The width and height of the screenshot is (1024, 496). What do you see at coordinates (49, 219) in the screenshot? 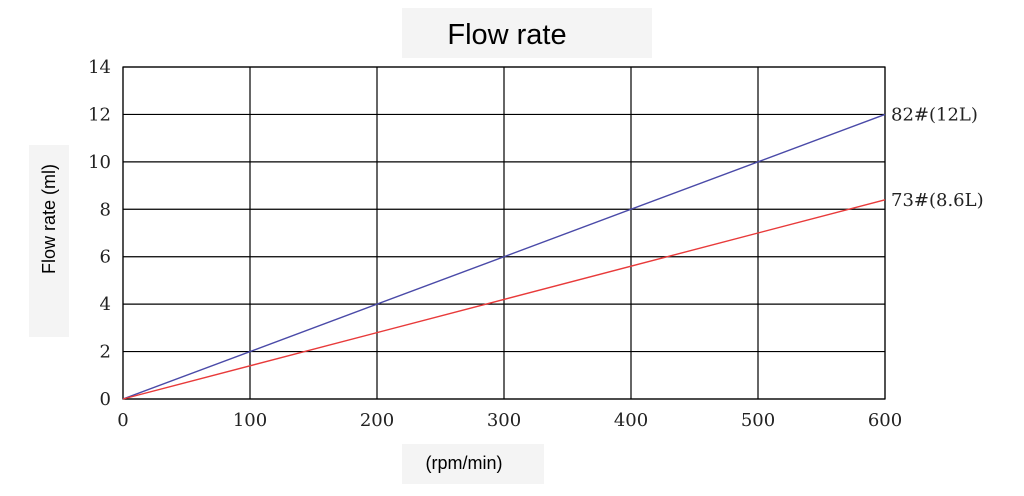
I see `y-axis-label: Flow rate (ml)` at bounding box center [49, 219].